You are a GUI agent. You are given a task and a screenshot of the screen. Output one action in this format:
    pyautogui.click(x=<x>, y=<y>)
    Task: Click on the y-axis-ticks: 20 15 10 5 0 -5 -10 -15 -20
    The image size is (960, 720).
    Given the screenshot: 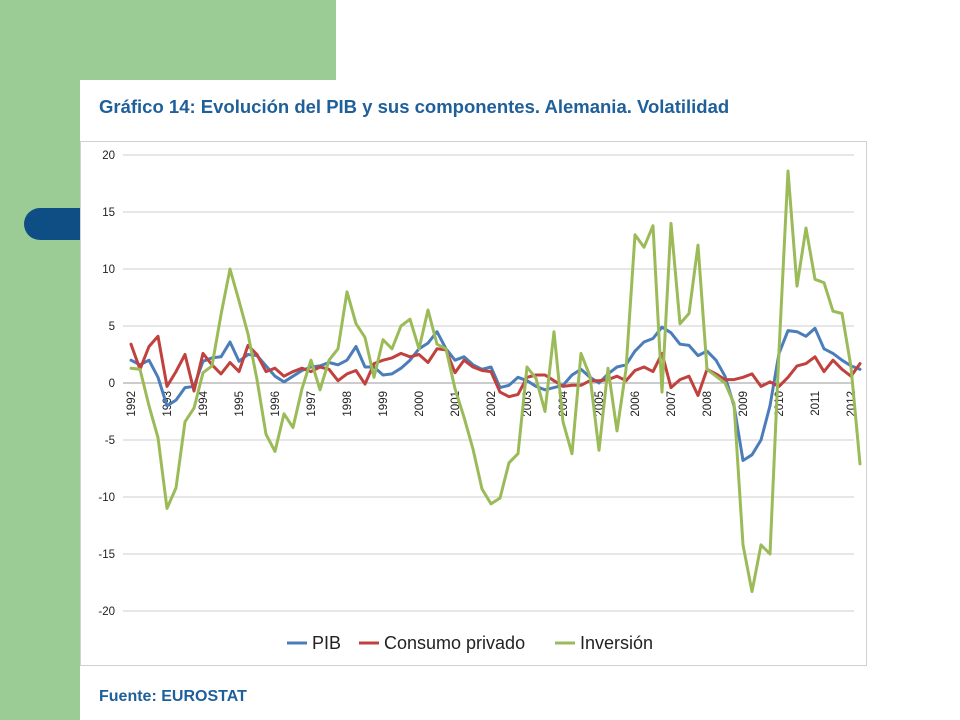 What is the action you would take?
    pyautogui.click(x=106, y=384)
    